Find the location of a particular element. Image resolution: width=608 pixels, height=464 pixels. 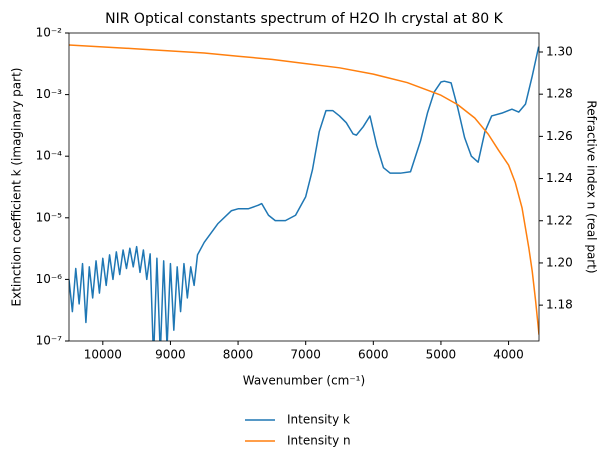

y2-tick-label: 1.22 is located at coordinates (559, 220).